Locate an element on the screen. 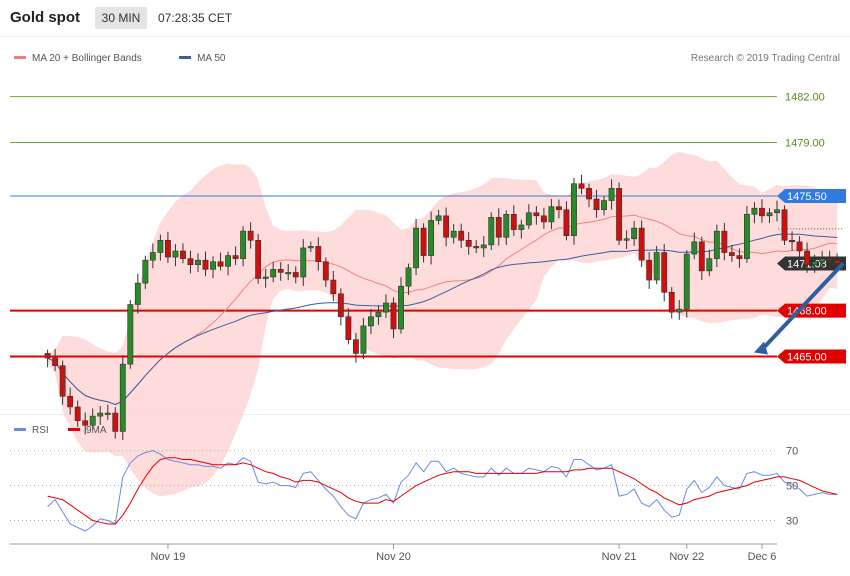 The width and height of the screenshot is (850, 576). rsi-line is located at coordinates (442, 491).